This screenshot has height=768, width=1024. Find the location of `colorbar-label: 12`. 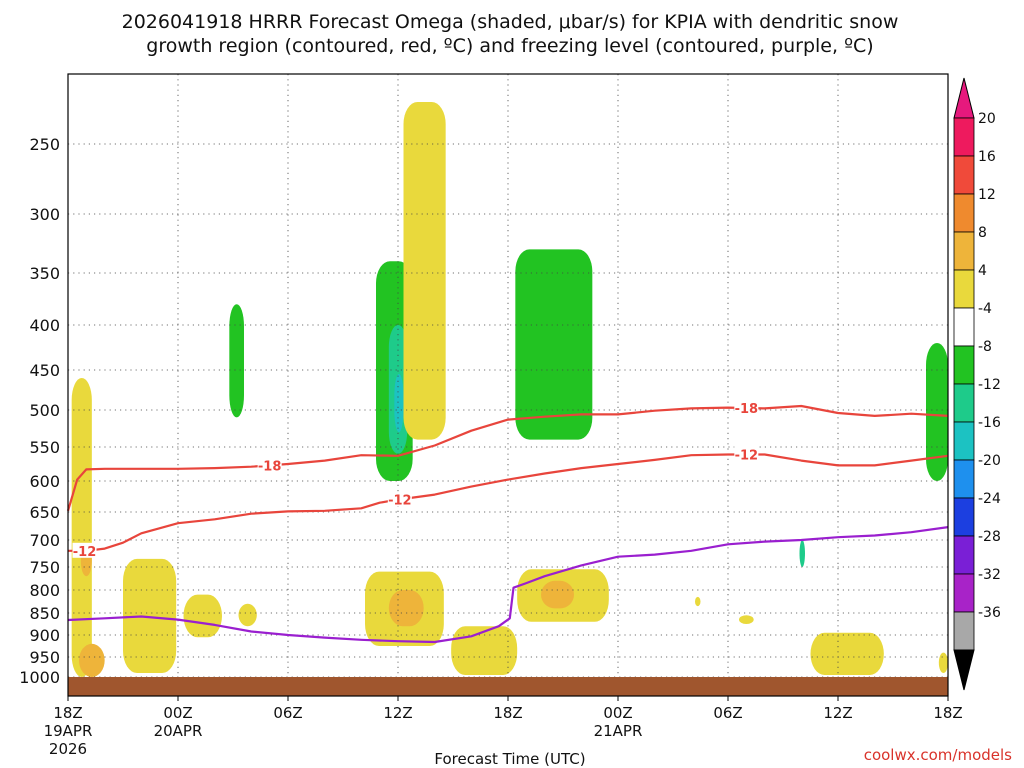

colorbar-label: 12 is located at coordinates (987, 195).